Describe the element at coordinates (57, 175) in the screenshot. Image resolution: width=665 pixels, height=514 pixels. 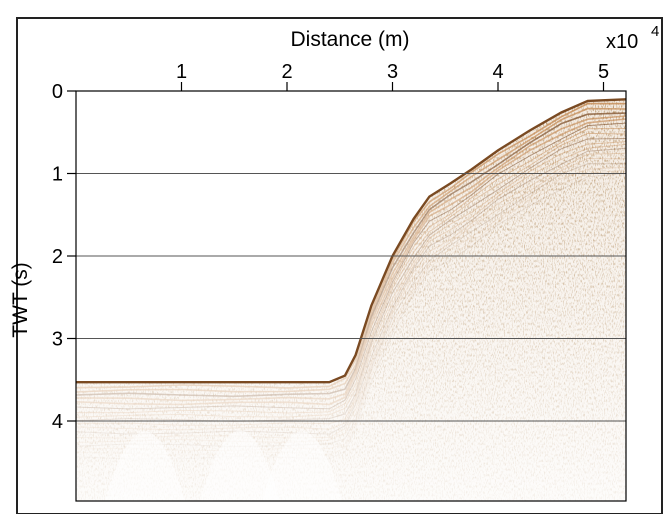
I see `y-tick-label: 1` at that location.